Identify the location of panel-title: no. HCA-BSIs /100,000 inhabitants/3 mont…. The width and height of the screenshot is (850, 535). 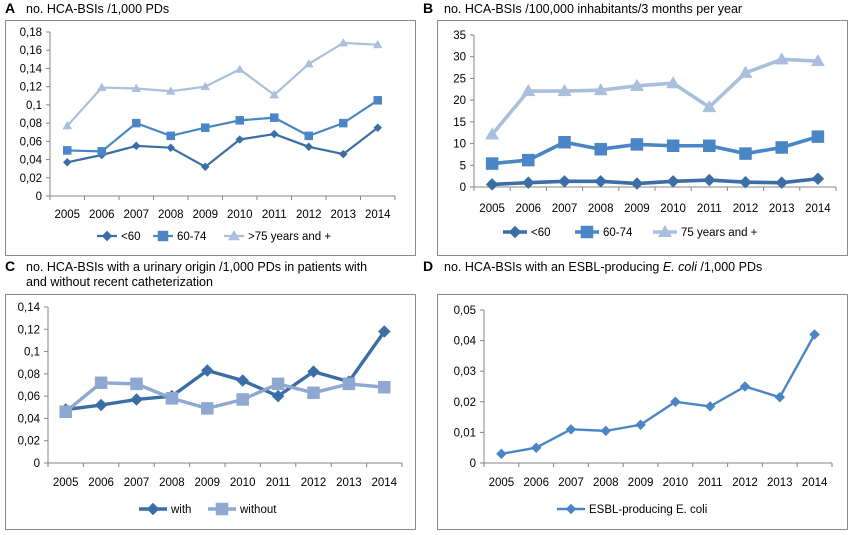
(593, 9).